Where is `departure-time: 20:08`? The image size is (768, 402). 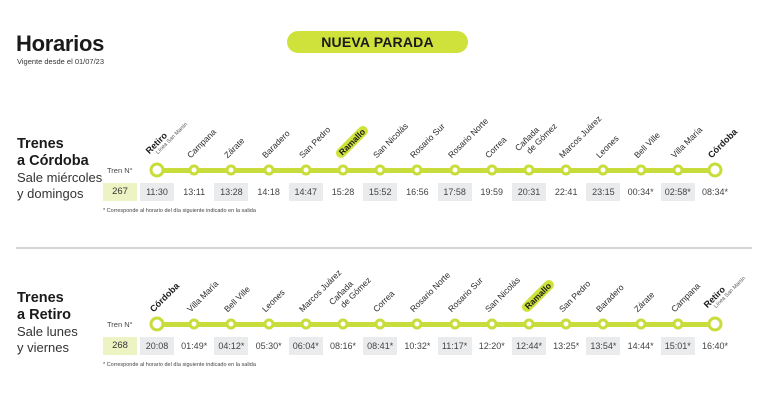 departure-time: 20:08 is located at coordinates (157, 346).